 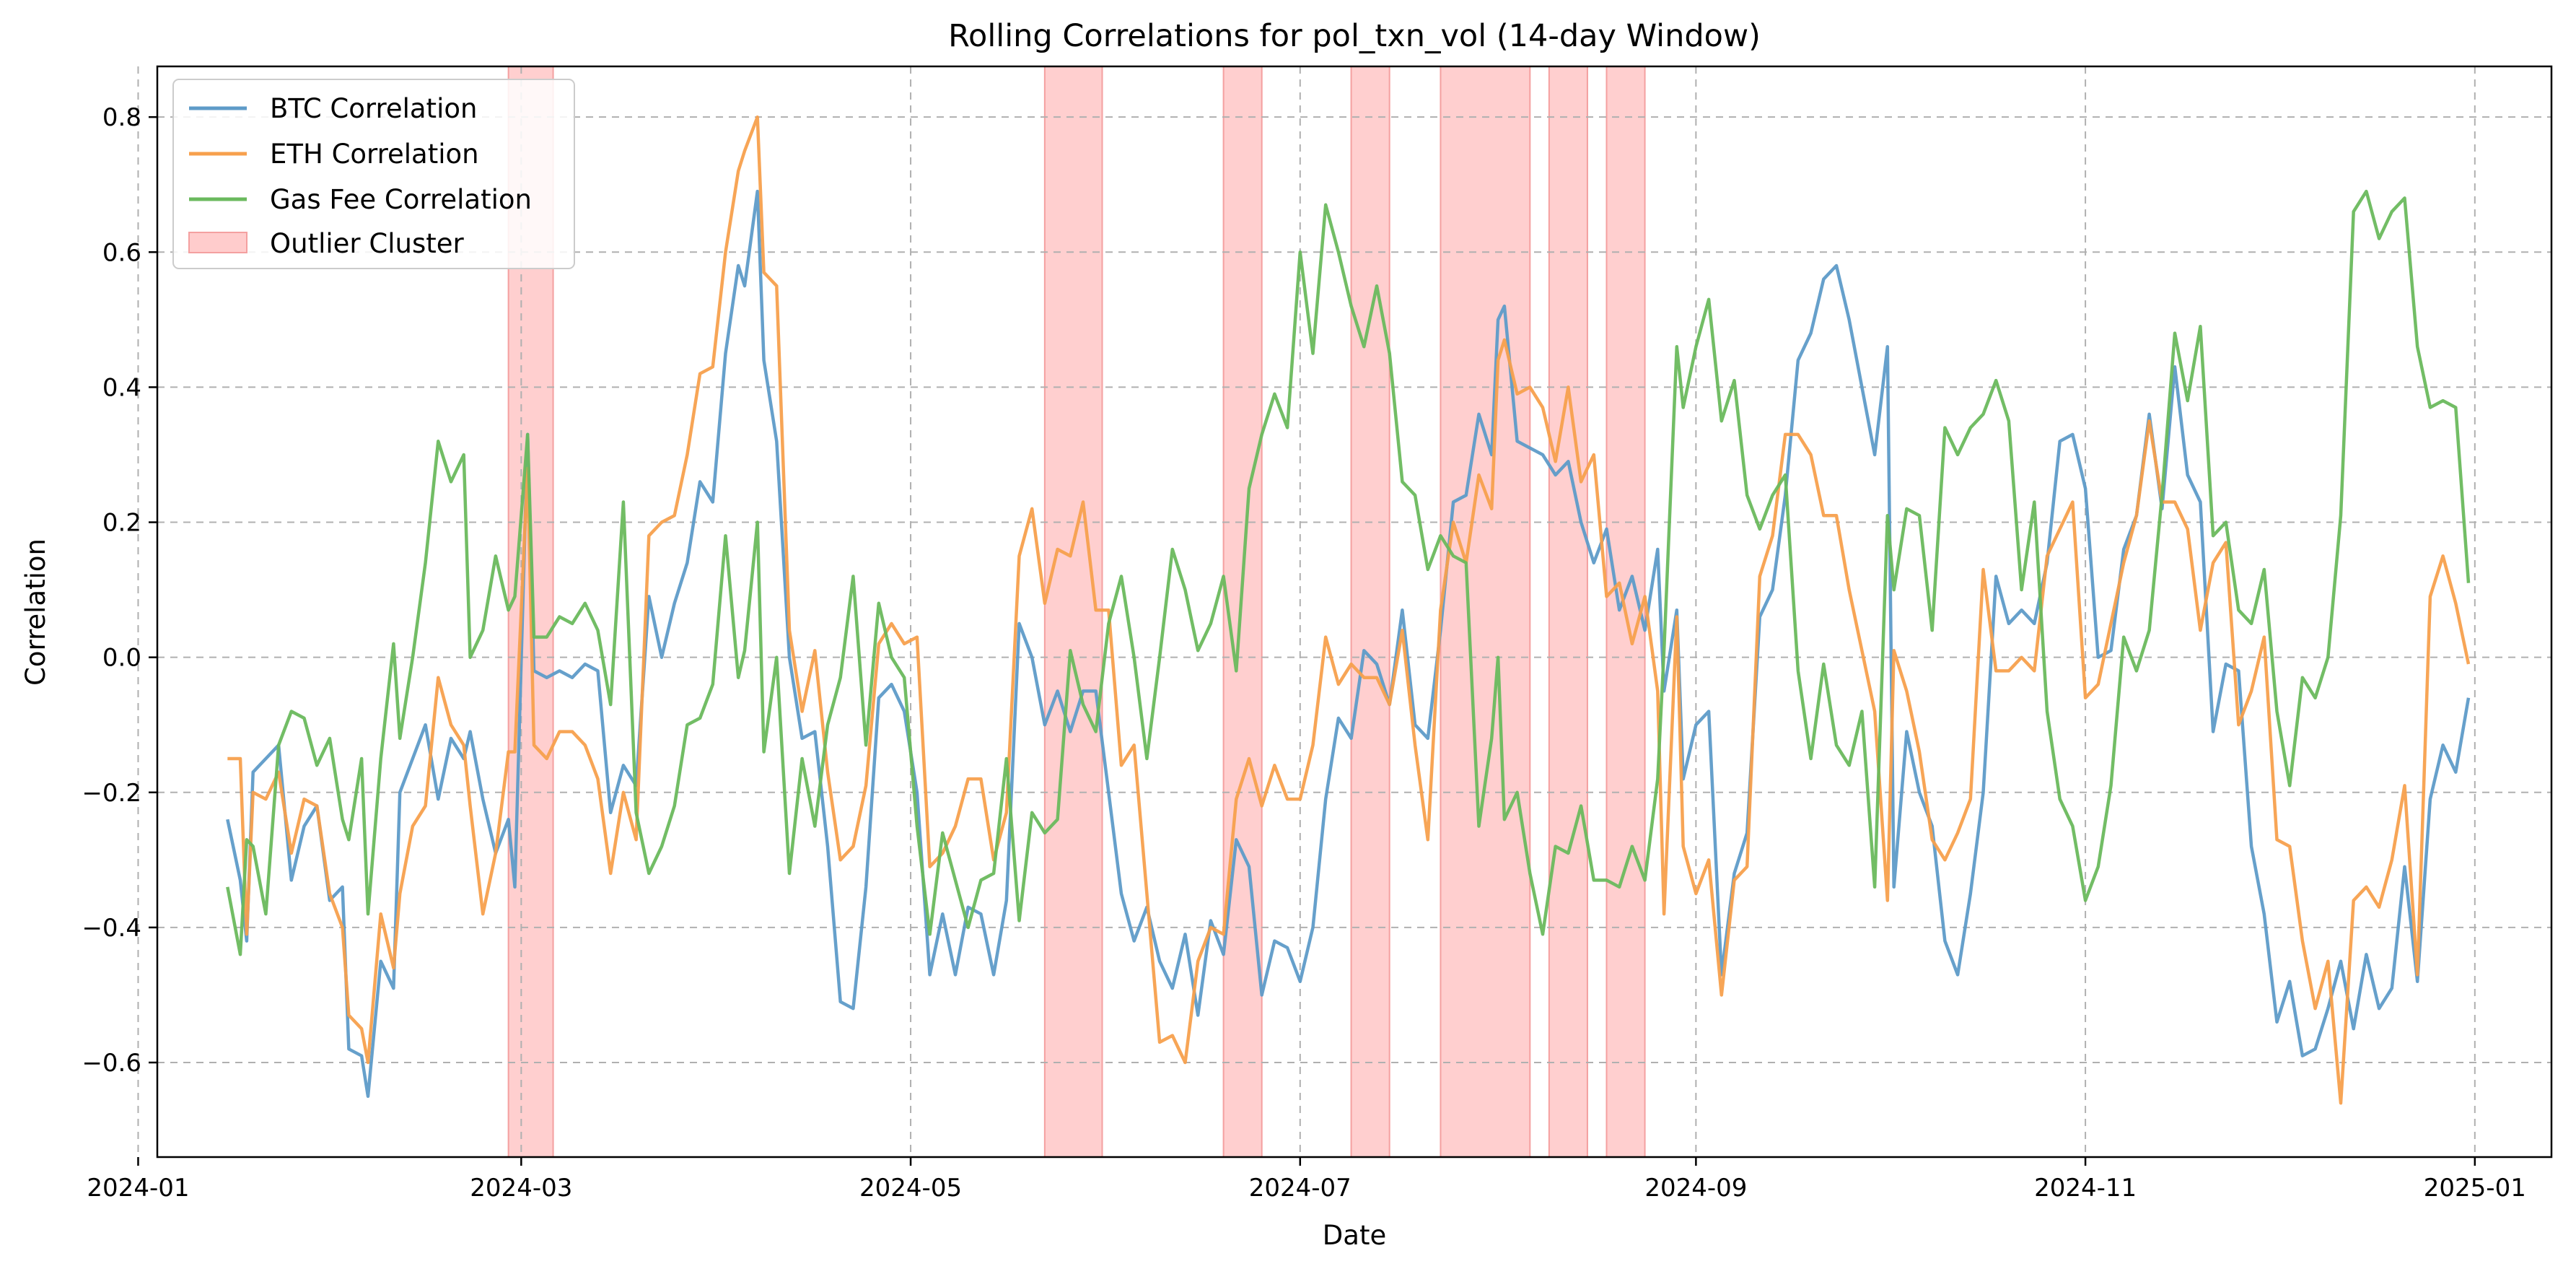 What do you see at coordinates (521, 1189) in the screenshot?
I see `x-tick-label-1: 2024-03` at bounding box center [521, 1189].